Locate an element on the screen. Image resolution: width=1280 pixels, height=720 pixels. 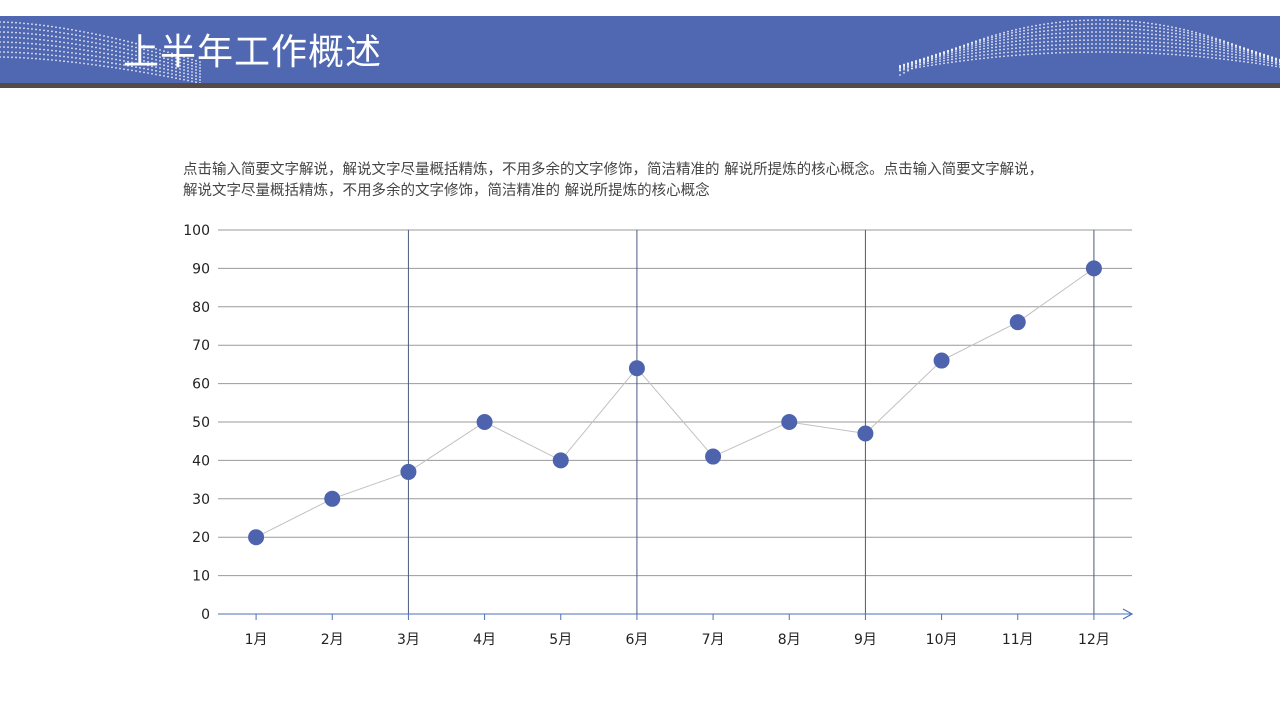
data-point-12月 is located at coordinates (1093, 268).